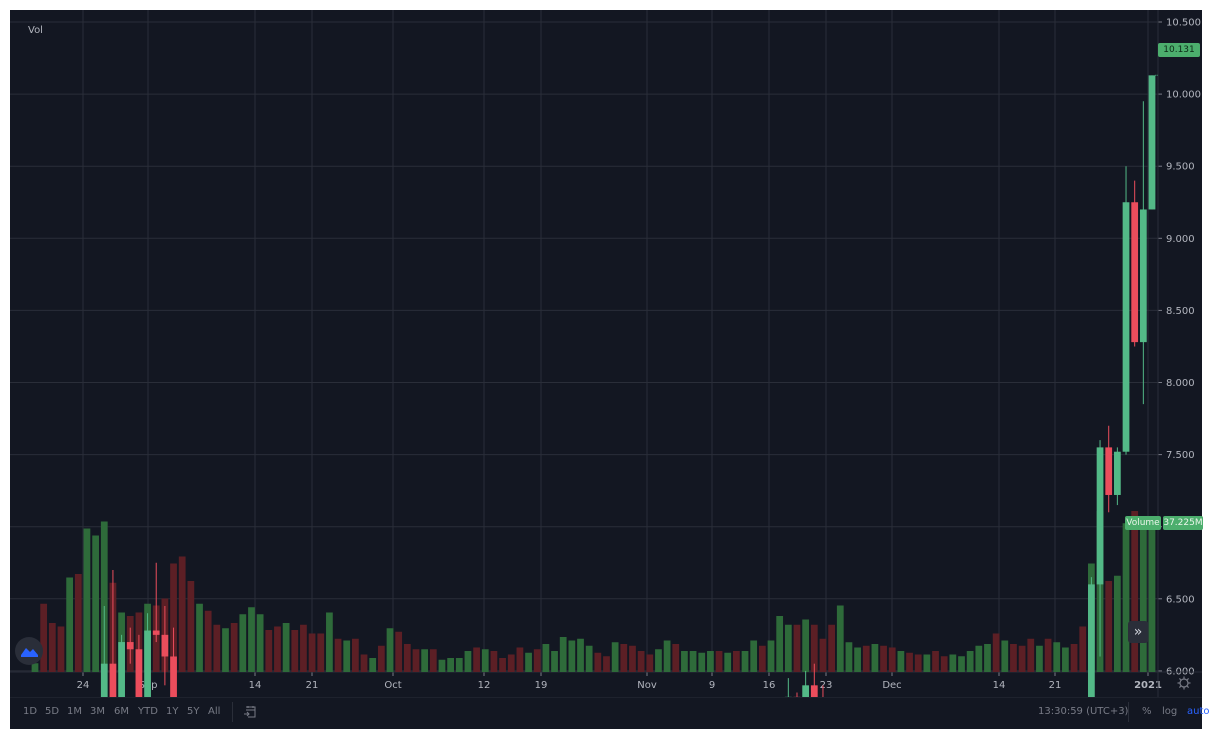  I want to click on range-3m-button: 3M, so click(97, 711).